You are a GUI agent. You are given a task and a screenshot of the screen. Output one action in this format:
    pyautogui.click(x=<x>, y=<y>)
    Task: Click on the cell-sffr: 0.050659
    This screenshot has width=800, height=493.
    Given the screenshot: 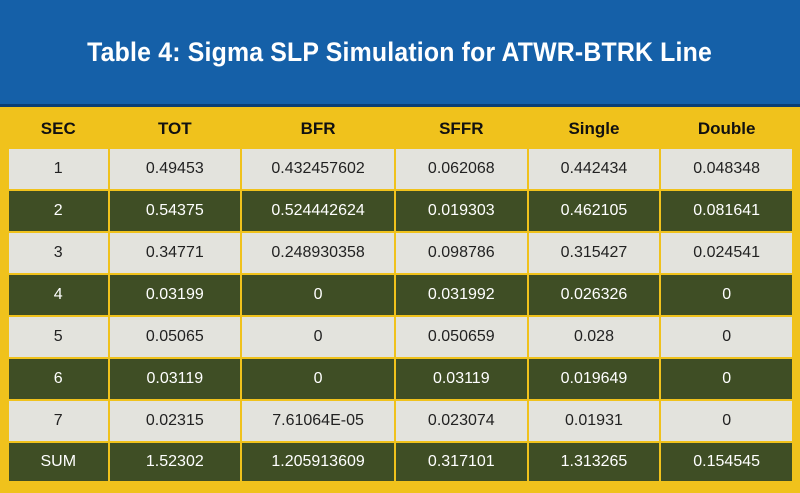 What is the action you would take?
    pyautogui.click(x=461, y=337)
    